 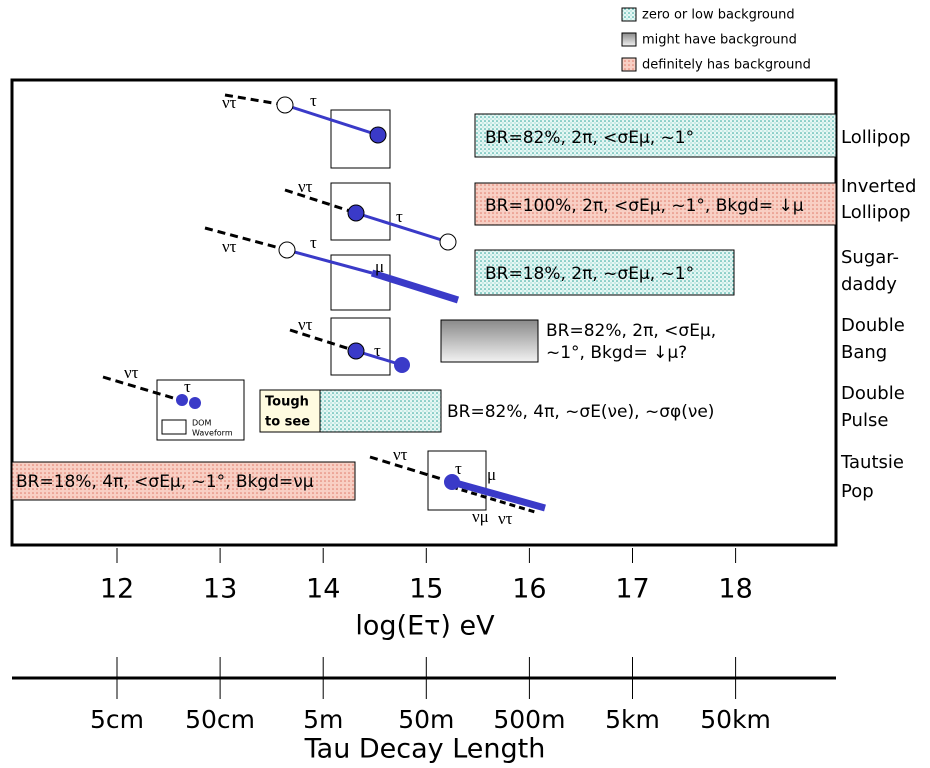 What do you see at coordinates (872, 462) in the screenshot?
I see `event-name: Tautsie` at bounding box center [872, 462].